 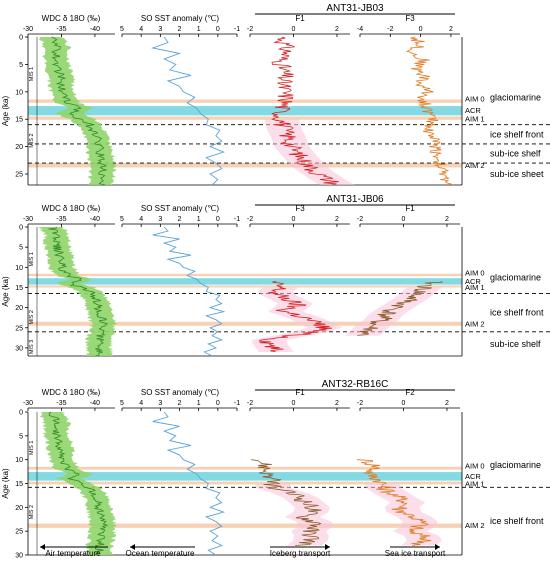 What do you see at coordinates (515, 344) in the screenshot?
I see `facies-label: sub-ice shelf` at bounding box center [515, 344].